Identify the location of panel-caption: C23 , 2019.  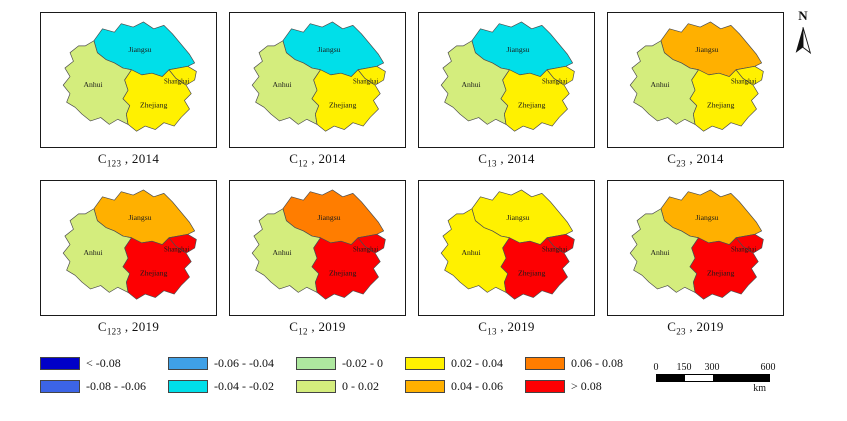
(695, 328).